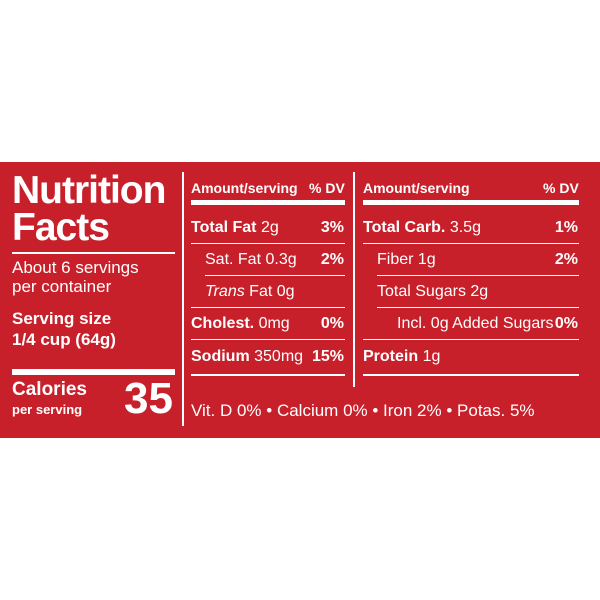 The image size is (600, 600). What do you see at coordinates (261, 291) in the screenshot?
I see `trans-fat-name: Fat` at bounding box center [261, 291].